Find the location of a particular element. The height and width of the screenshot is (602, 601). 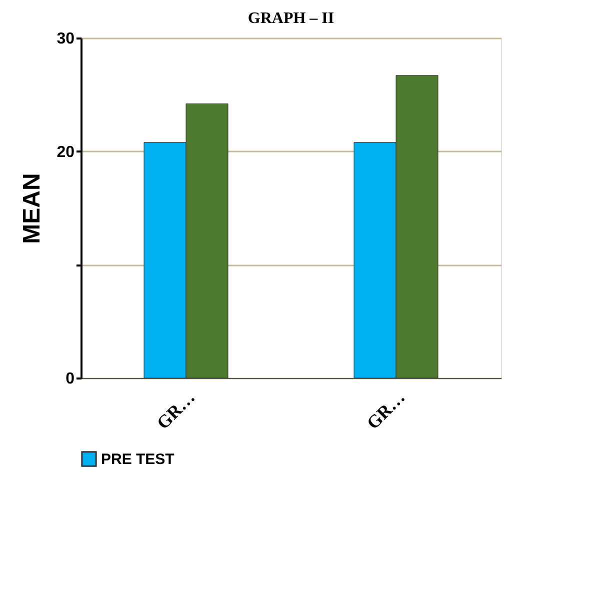

y-tick-label: 0 is located at coordinates (70, 379).